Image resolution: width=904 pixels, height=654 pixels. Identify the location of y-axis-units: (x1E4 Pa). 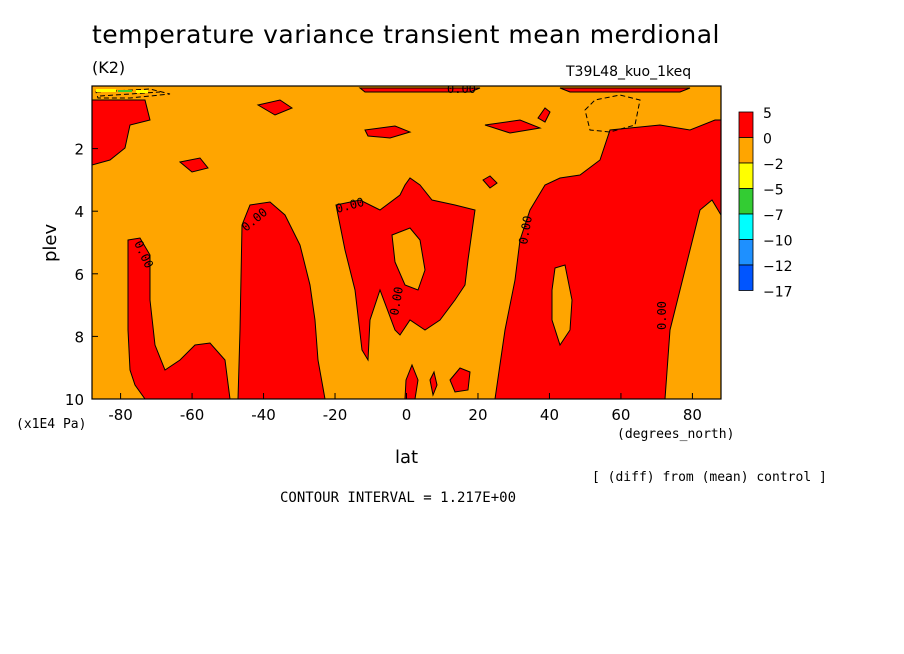
(51, 424).